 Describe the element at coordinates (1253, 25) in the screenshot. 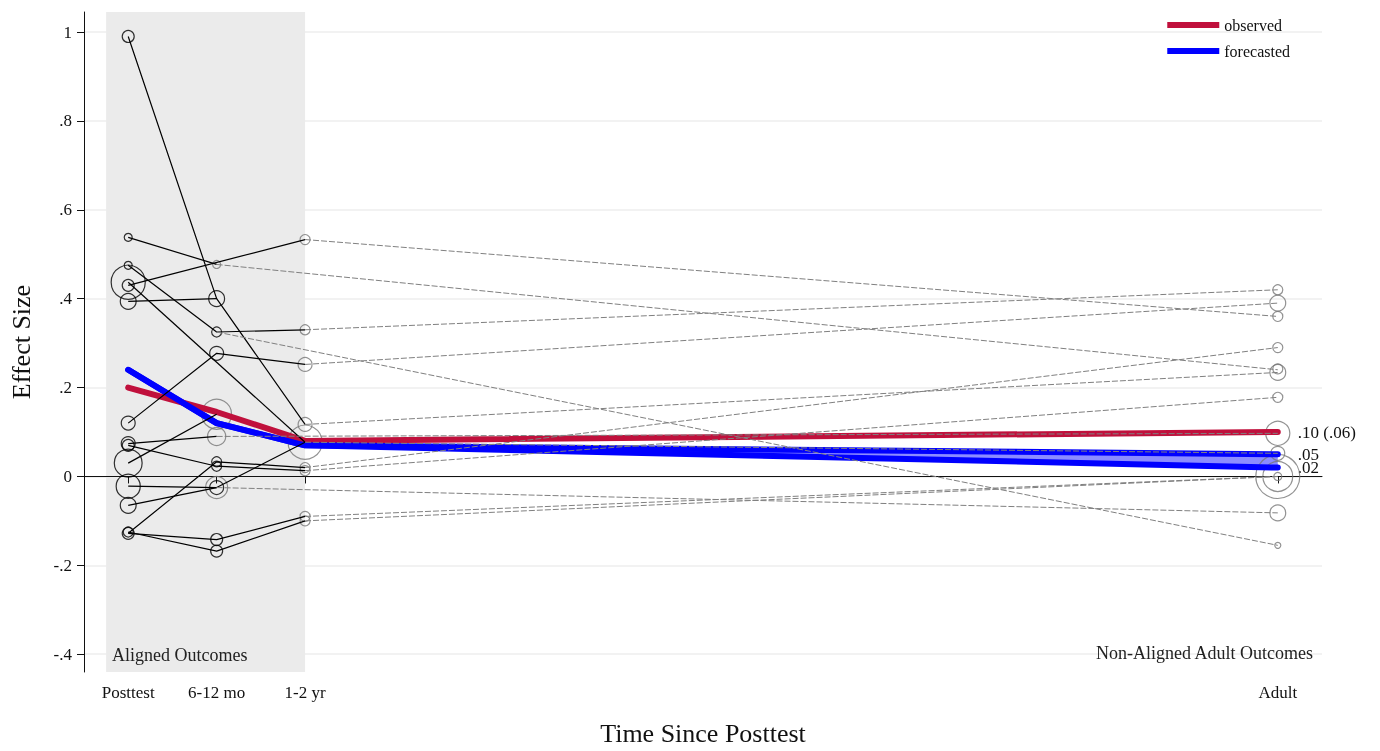

I see `legend-label: observed` at that location.